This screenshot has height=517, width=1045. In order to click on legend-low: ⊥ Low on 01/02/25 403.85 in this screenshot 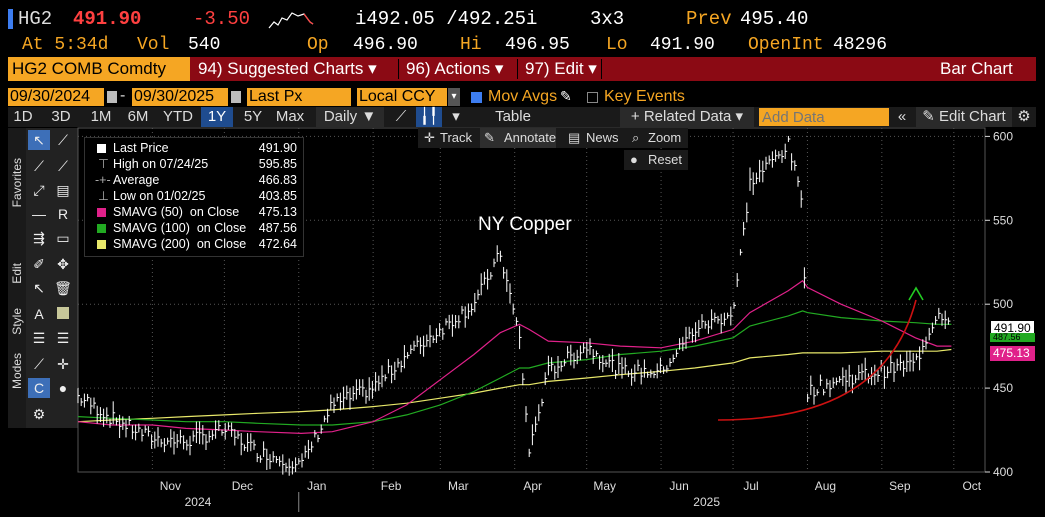, I will do `click(194, 196)`.